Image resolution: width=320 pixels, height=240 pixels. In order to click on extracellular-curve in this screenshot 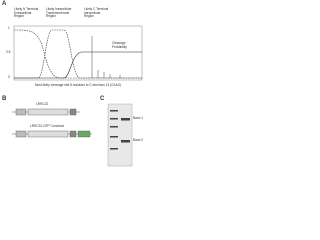, I will do `click(77, 54)`.